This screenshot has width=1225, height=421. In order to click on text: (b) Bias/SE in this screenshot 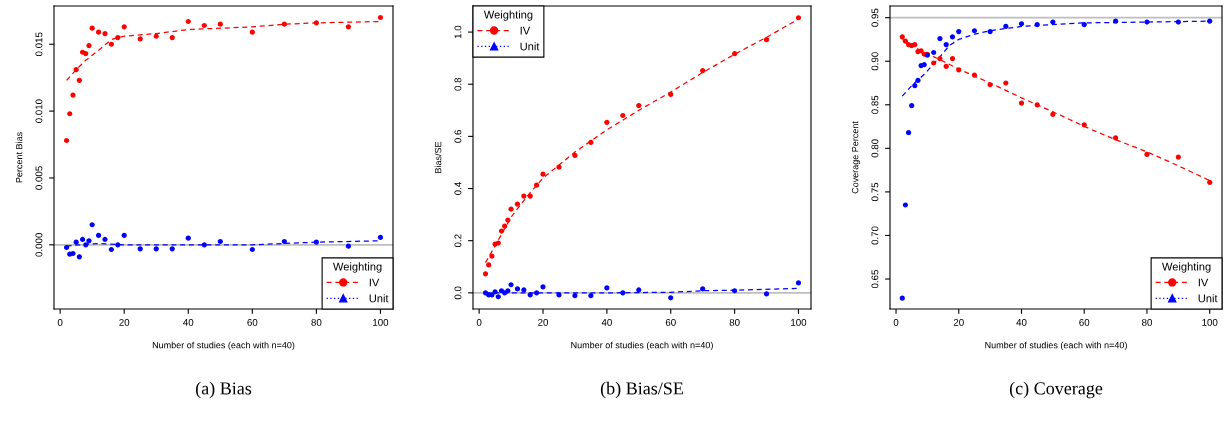, I will do `click(641, 390)`.